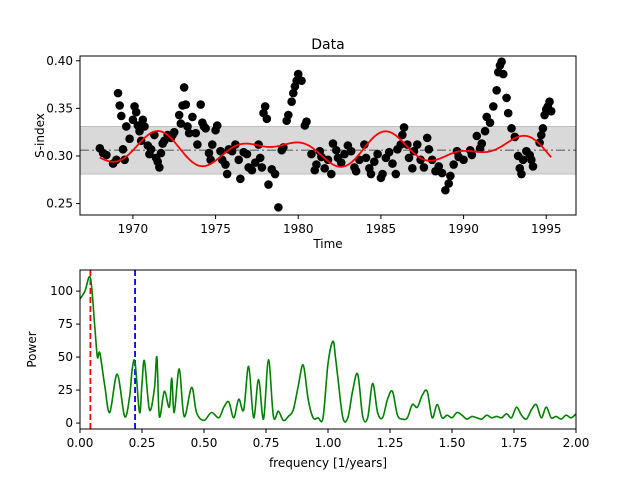  I want to click on x-tick-label: 1995, so click(546, 229).